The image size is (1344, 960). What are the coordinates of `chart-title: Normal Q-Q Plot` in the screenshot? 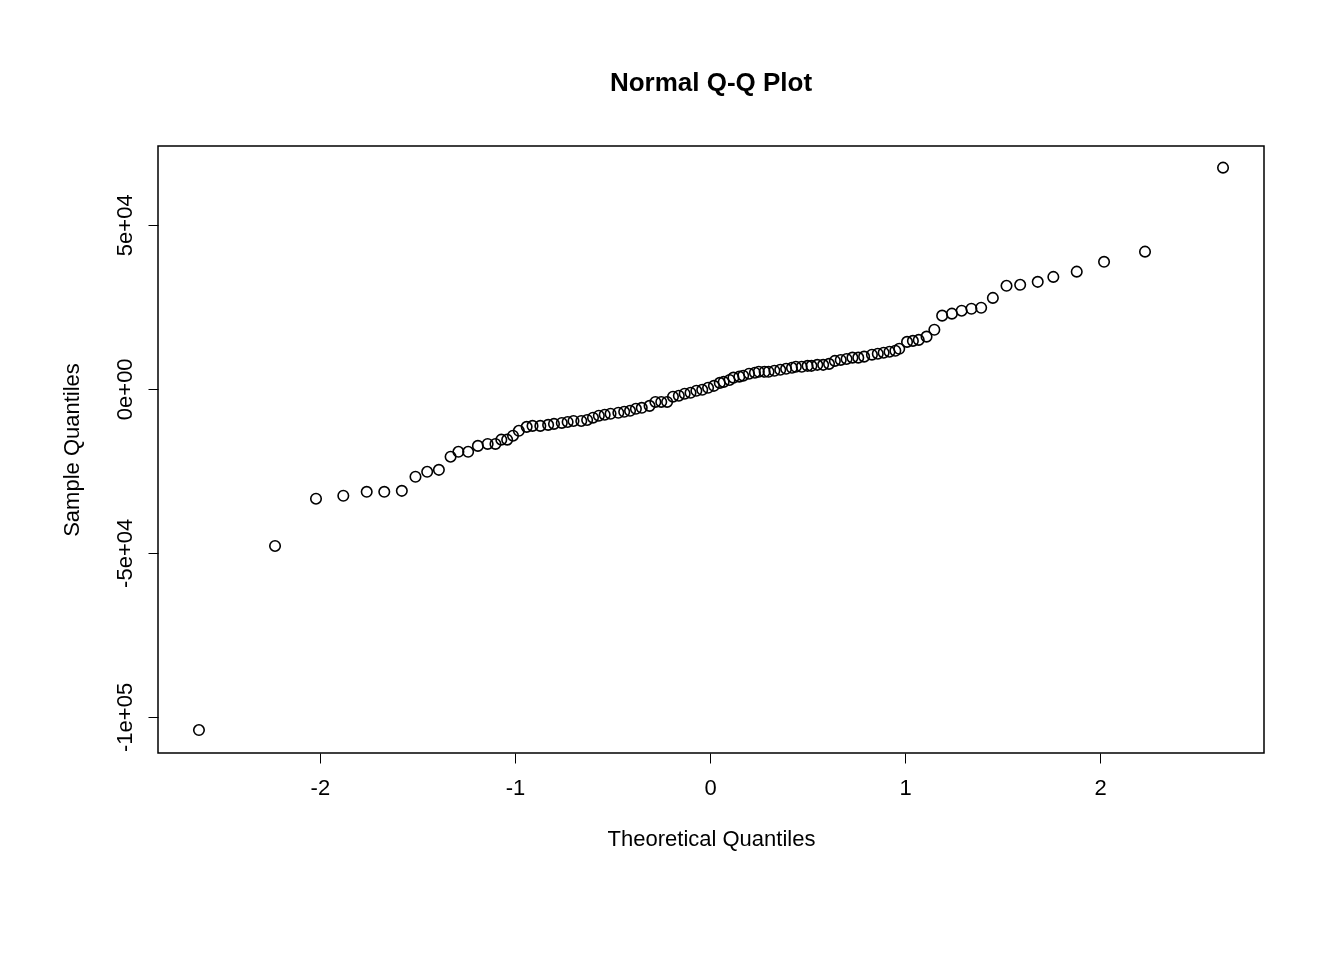 It's located at (711, 82).